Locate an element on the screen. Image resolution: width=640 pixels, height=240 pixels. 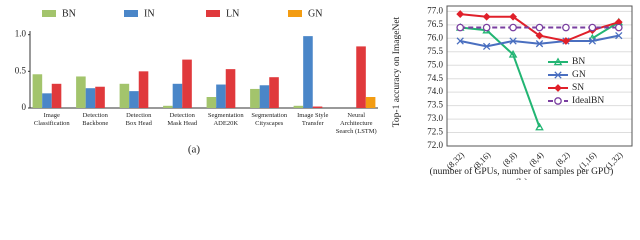
y-tick-label: 76.0 is located at coordinates (435, 37).